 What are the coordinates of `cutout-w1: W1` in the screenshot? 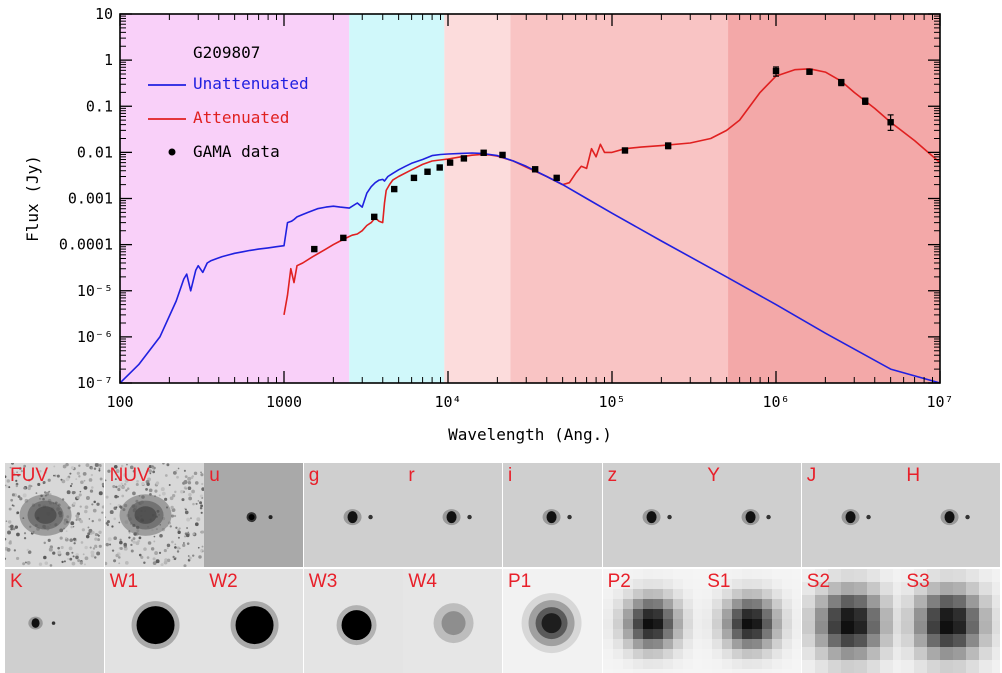 It's located at (154, 621).